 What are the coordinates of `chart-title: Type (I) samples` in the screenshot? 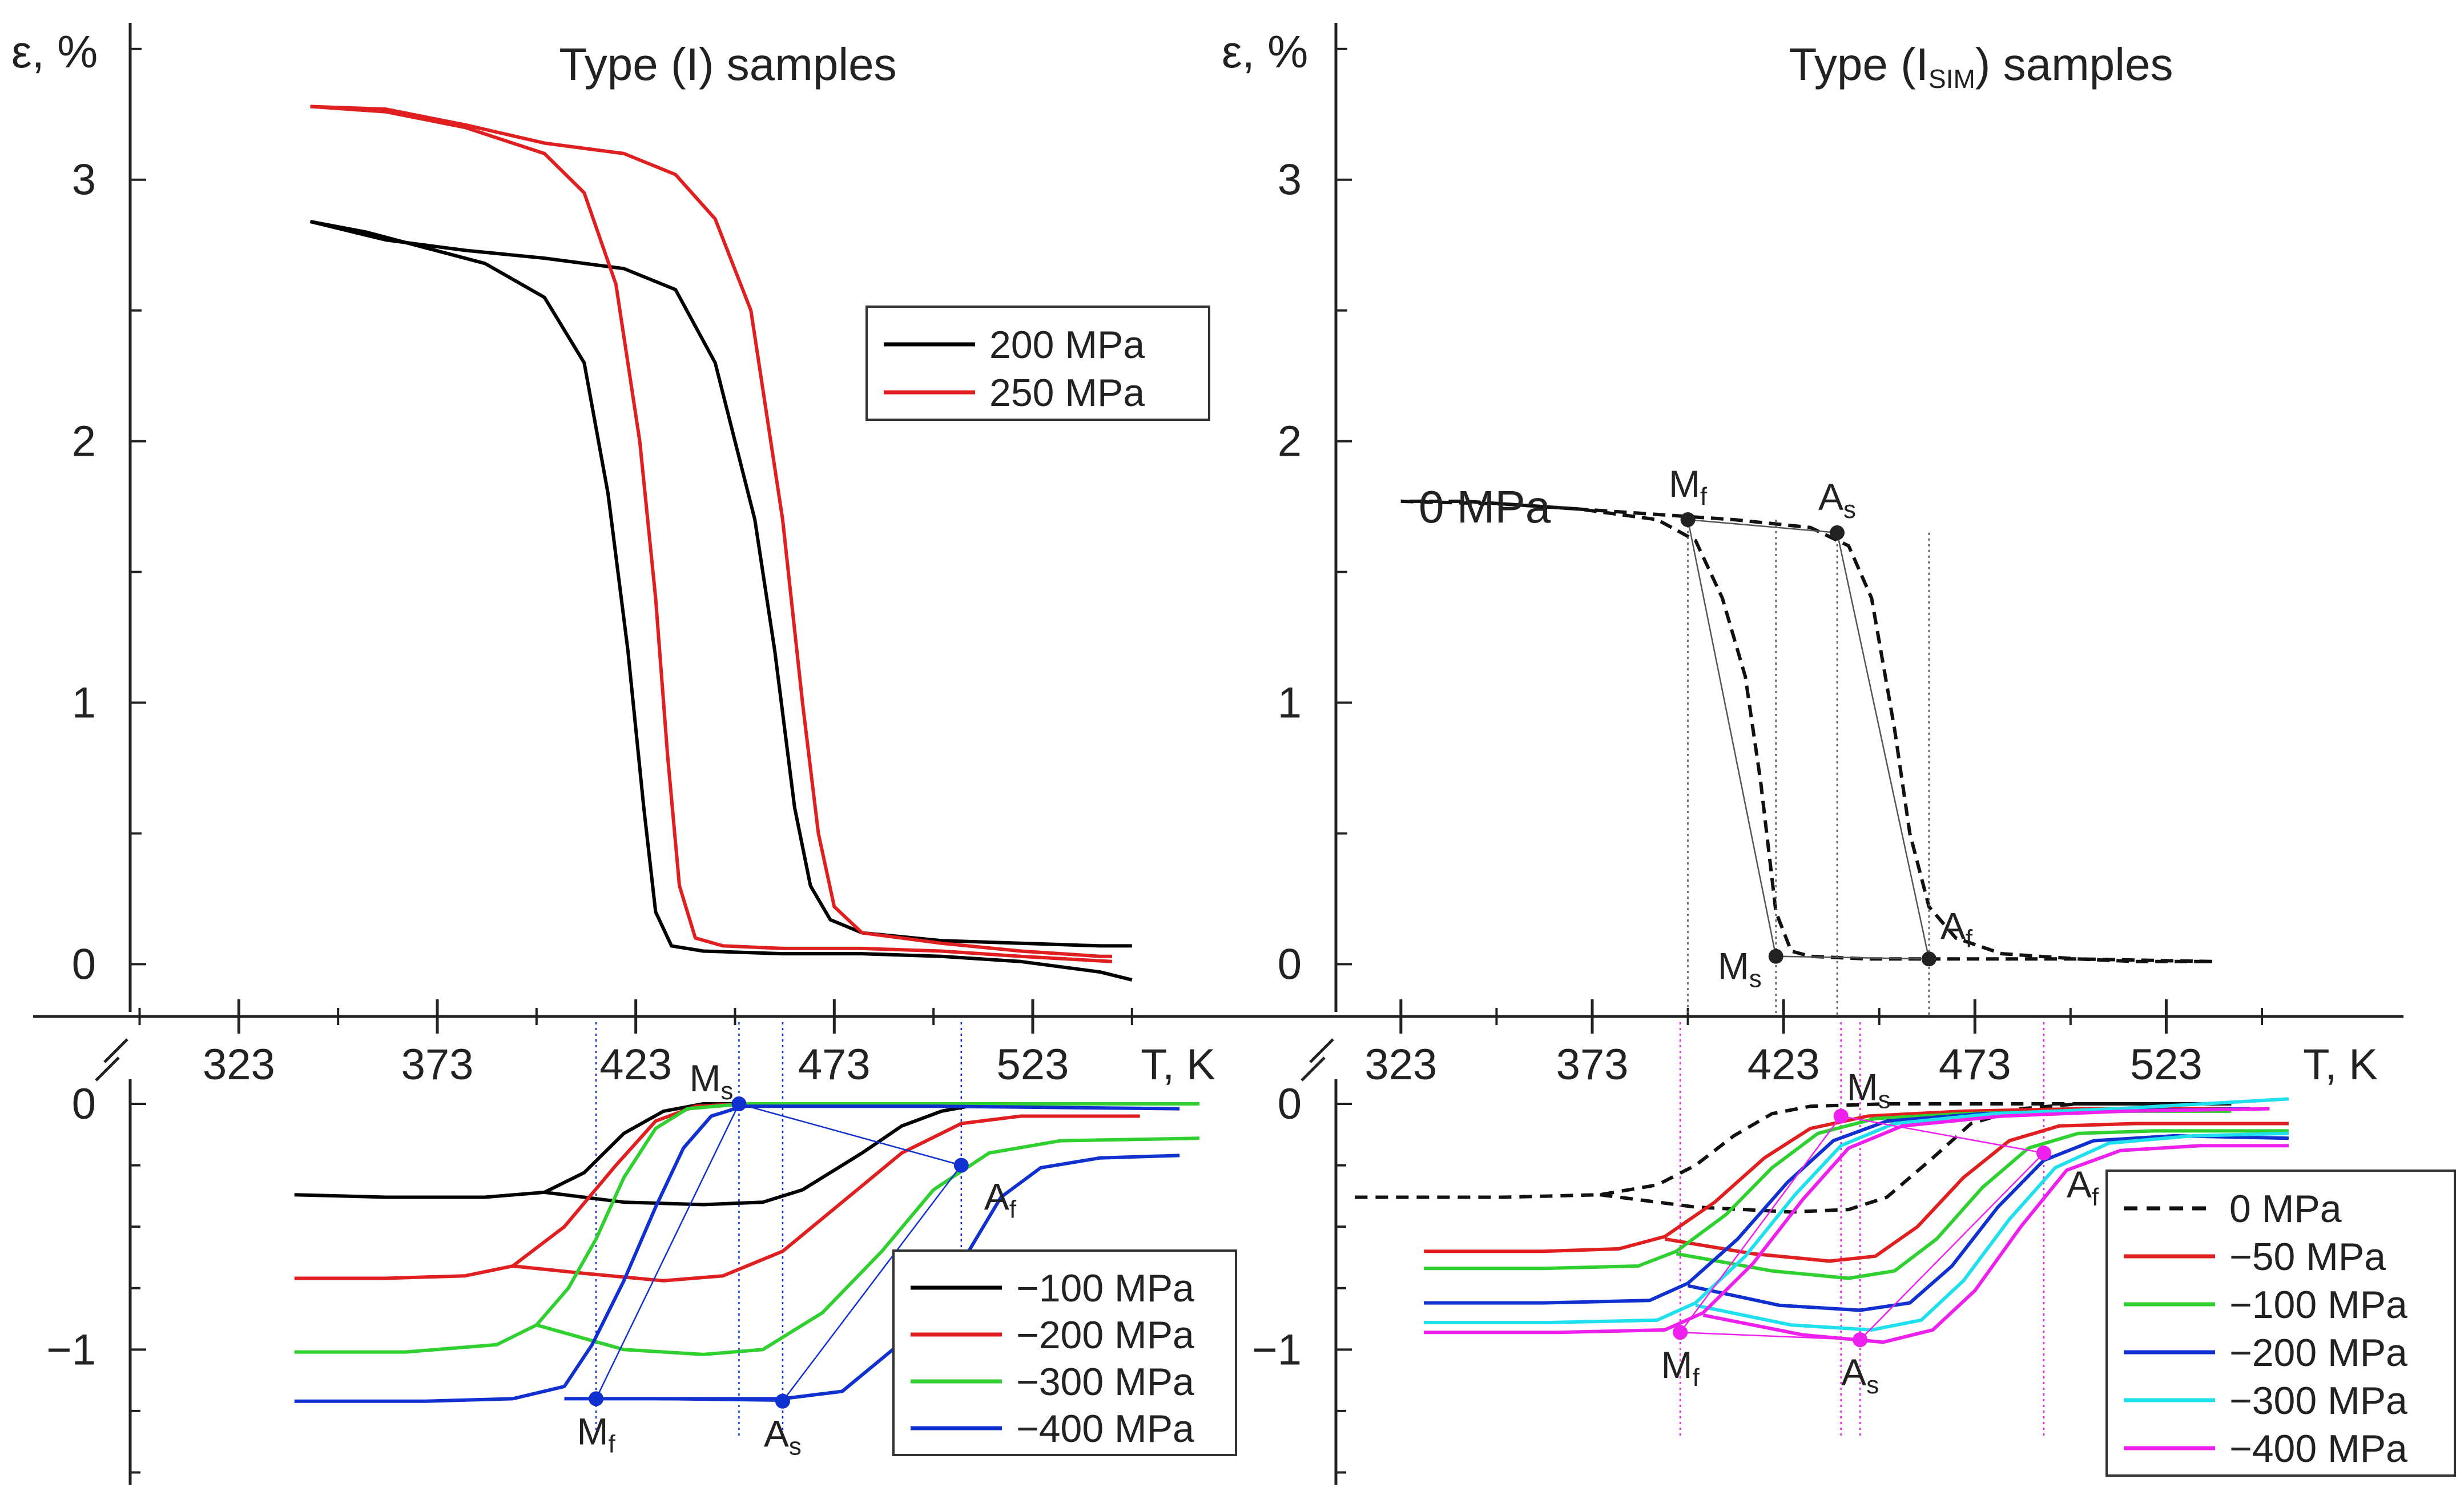 It's located at (727, 64).